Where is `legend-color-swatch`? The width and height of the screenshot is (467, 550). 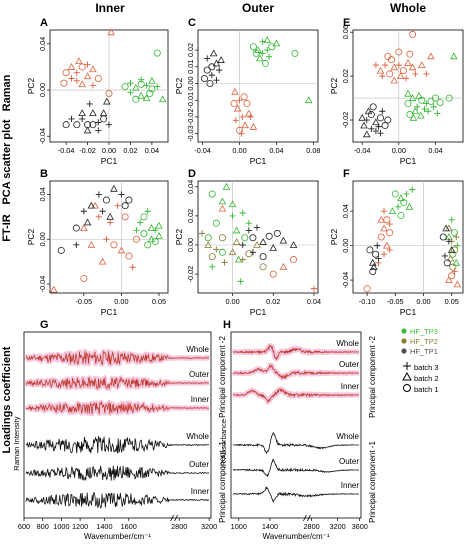
legend-color-swatch is located at coordinates (404, 341).